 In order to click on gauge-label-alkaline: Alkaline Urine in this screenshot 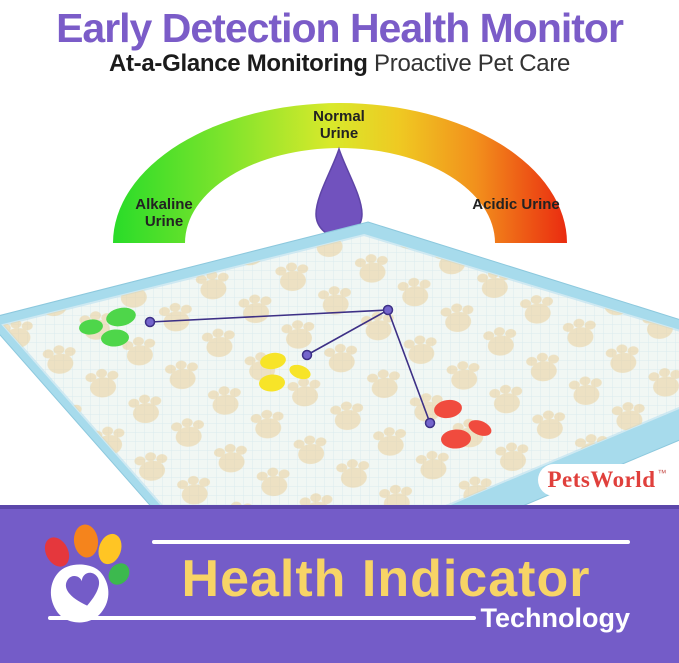, I will do `click(164, 213)`.